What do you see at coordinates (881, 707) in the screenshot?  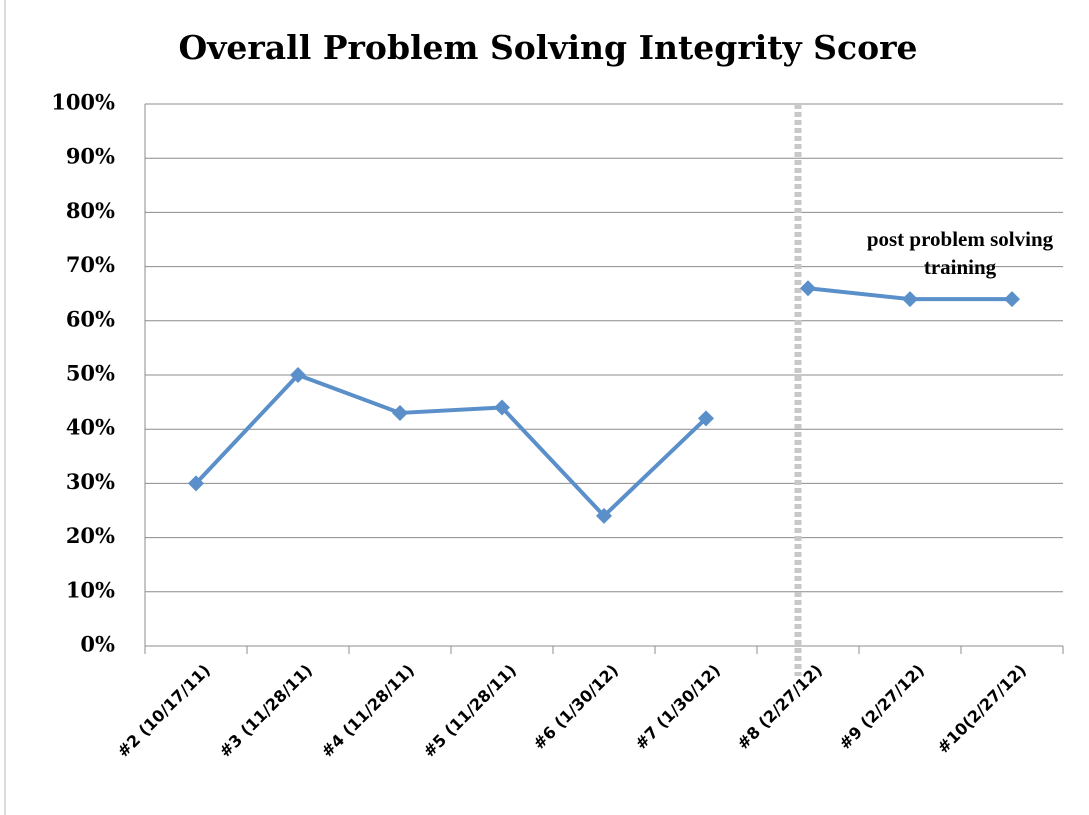 I see `x-tick-label: #9 (2/27/12)` at bounding box center [881, 707].